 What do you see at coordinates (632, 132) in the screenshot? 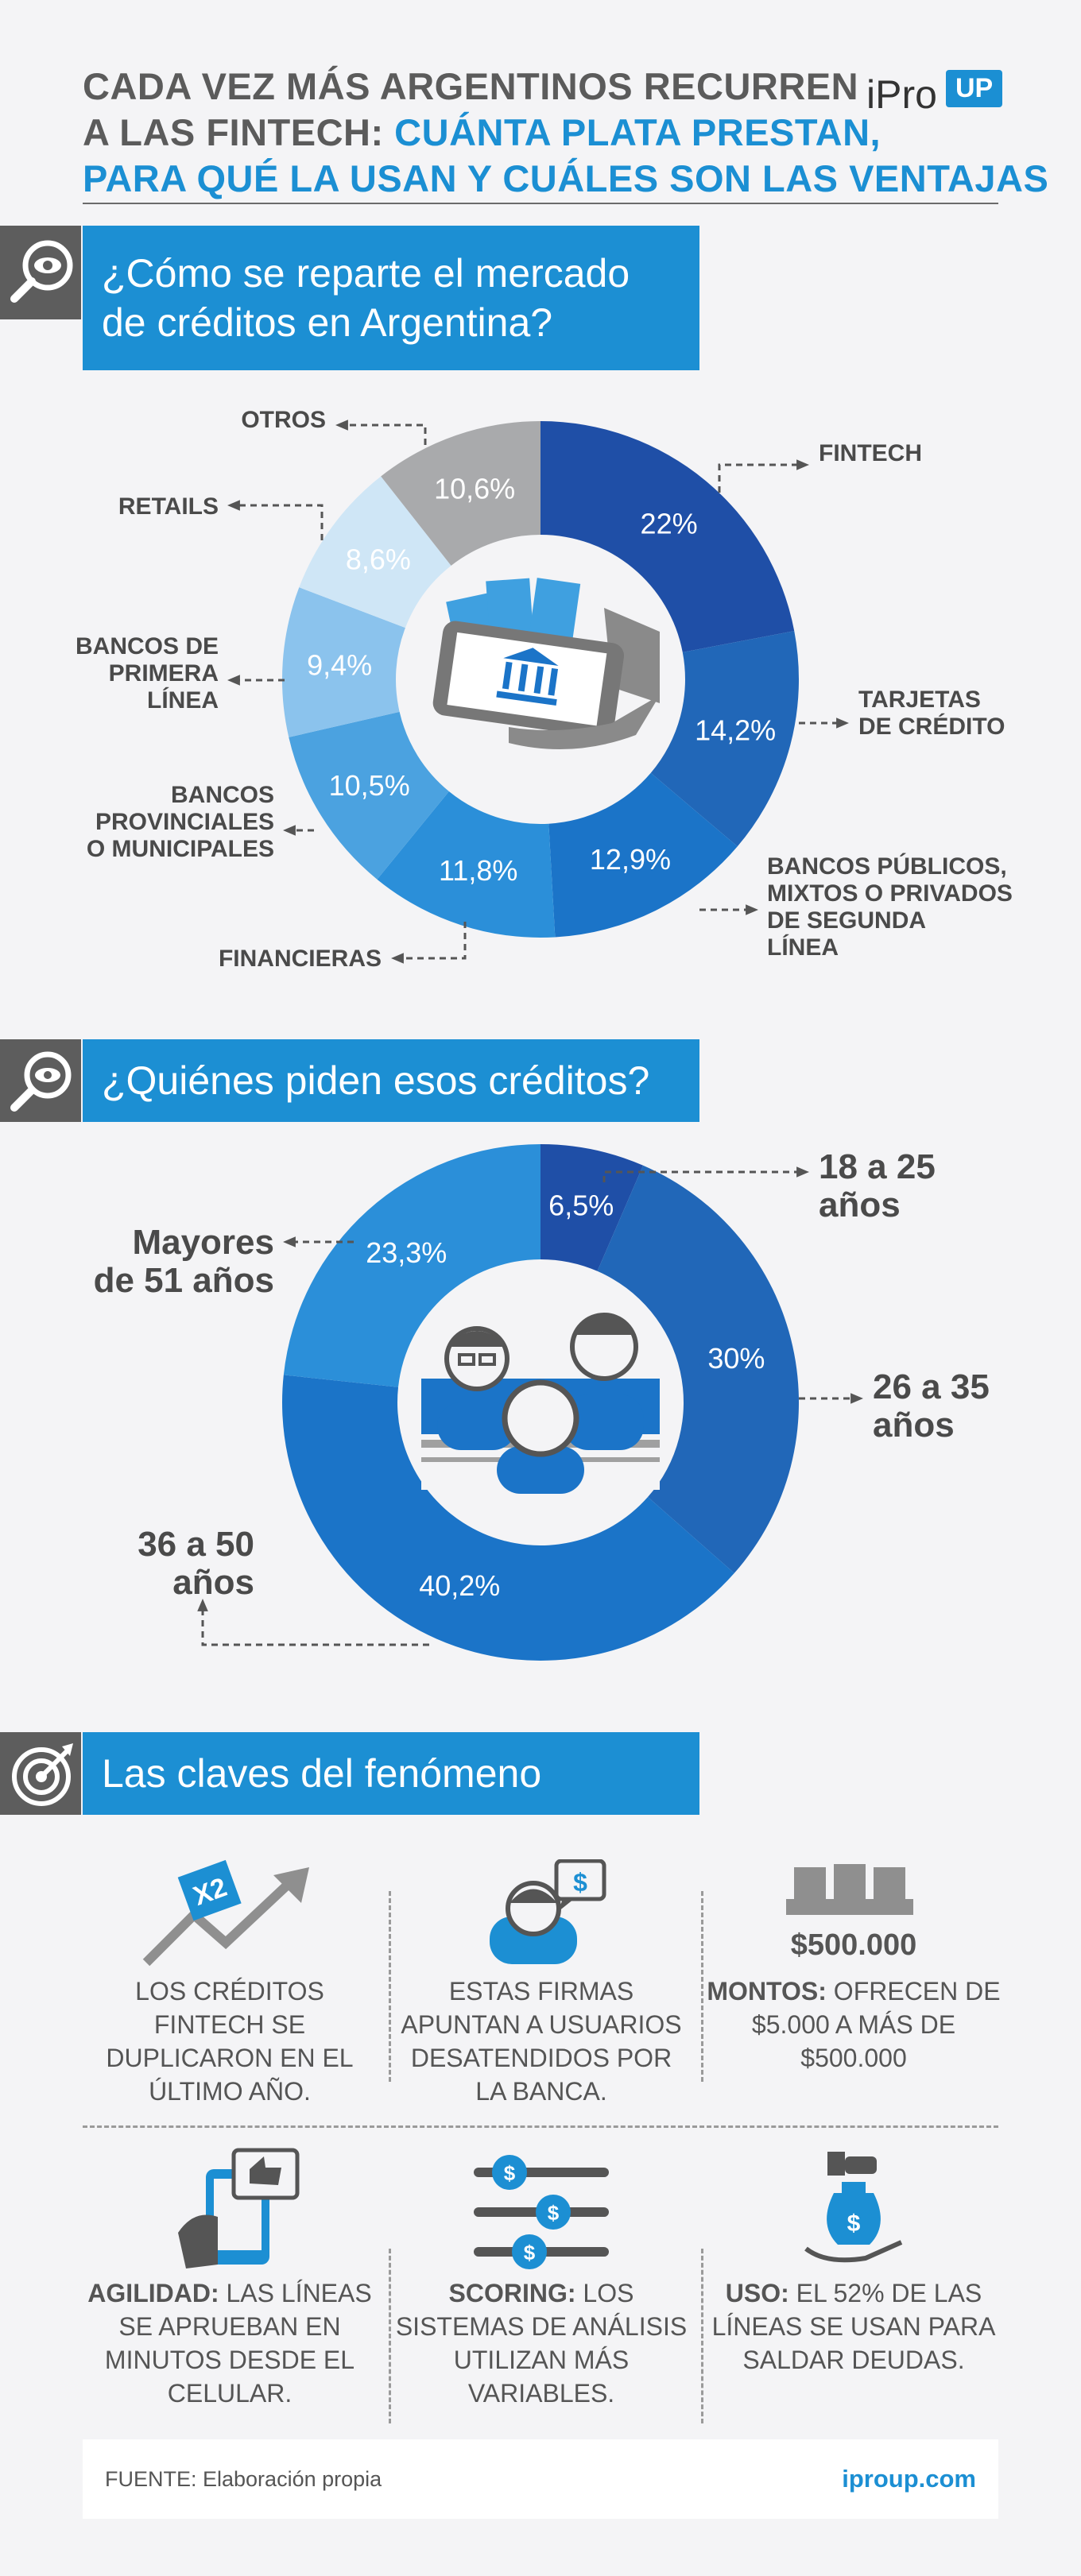
I see `title-line-2-blue: CUÁNTA PLATA PRESTAN,` at bounding box center [632, 132].